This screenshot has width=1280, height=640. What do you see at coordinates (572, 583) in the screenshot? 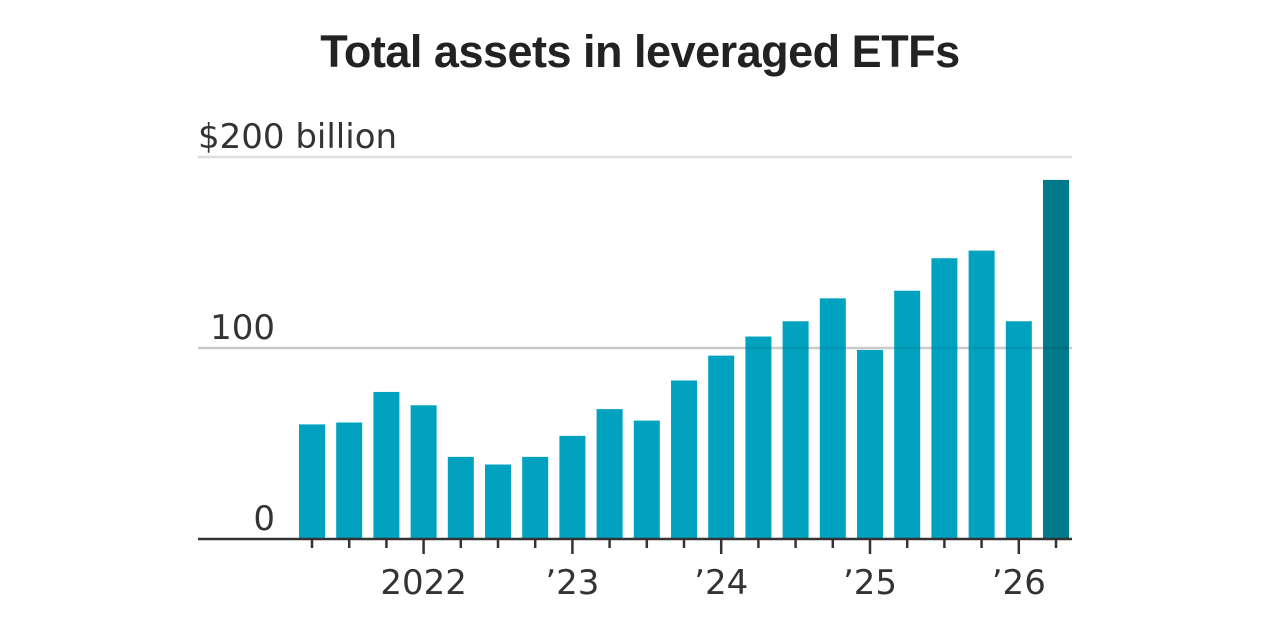
I see `x-tick-label-7: ’23` at bounding box center [572, 583].